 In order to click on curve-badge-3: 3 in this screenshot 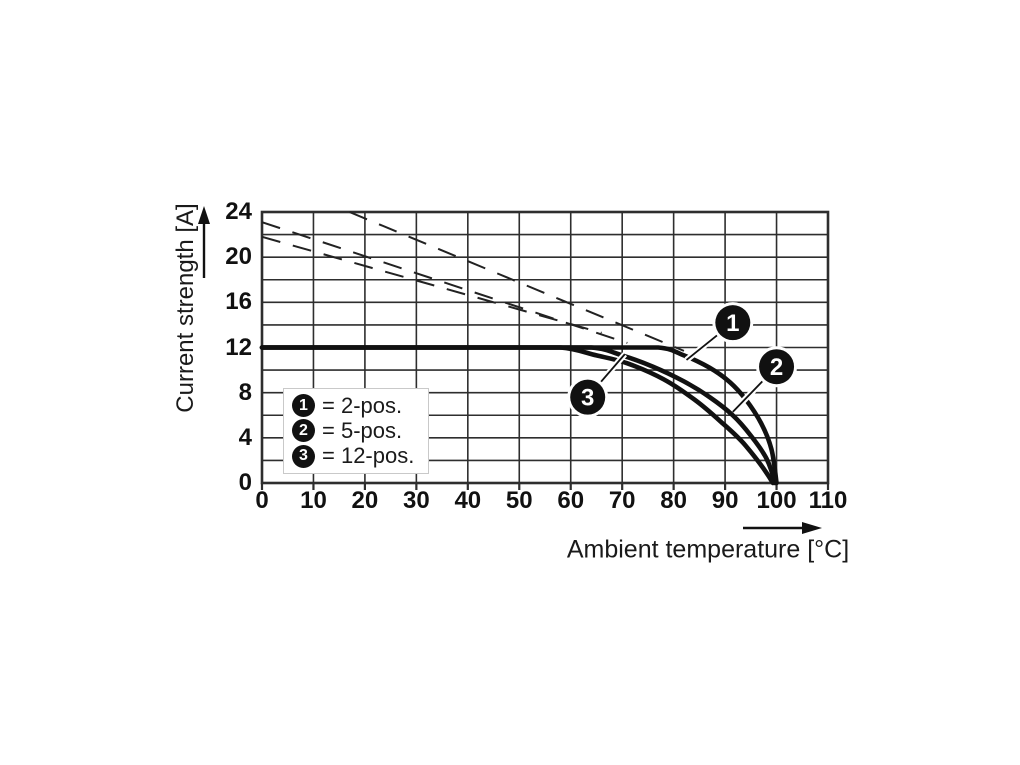, I will do `click(588, 397)`.